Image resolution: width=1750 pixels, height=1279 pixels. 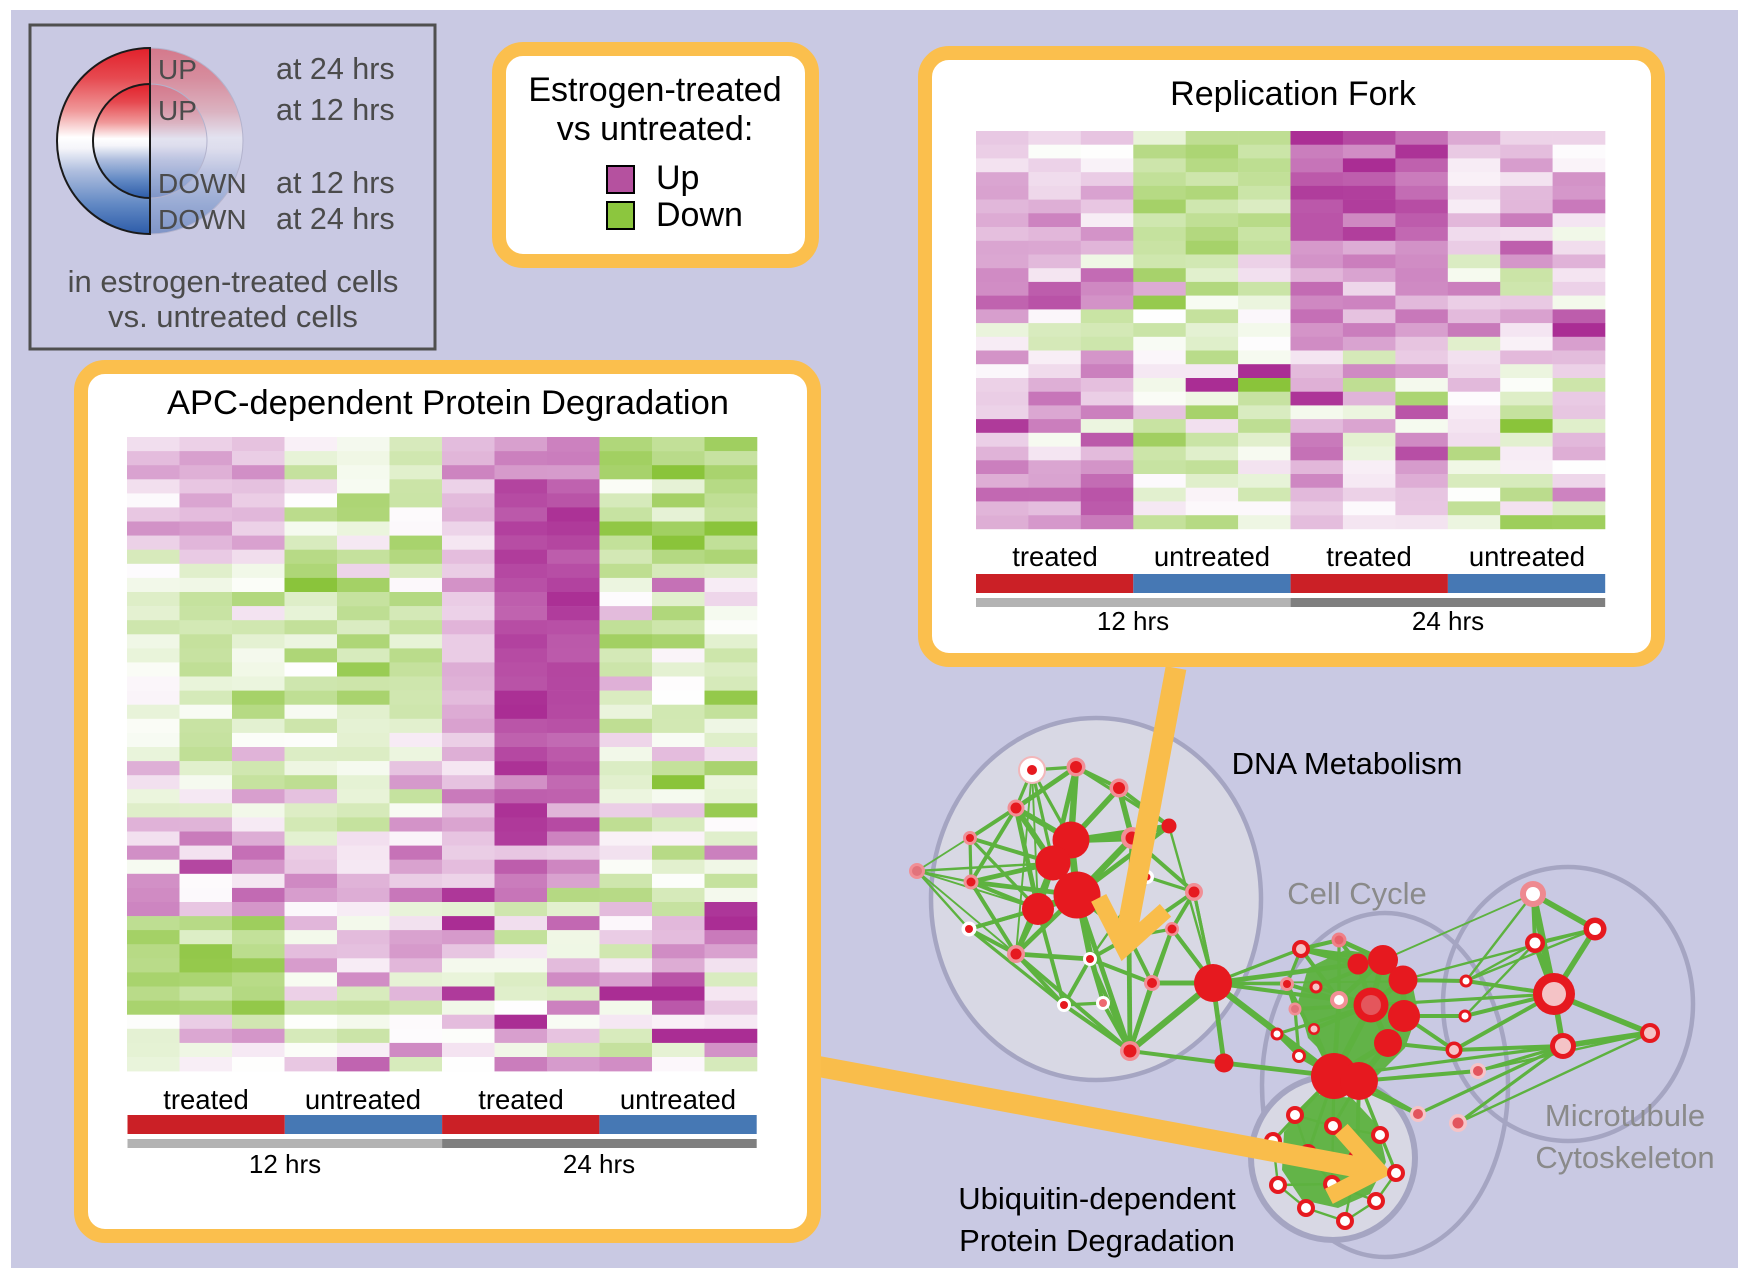 I want to click on svg-text: Replication Fork, so click(x=1293, y=94).